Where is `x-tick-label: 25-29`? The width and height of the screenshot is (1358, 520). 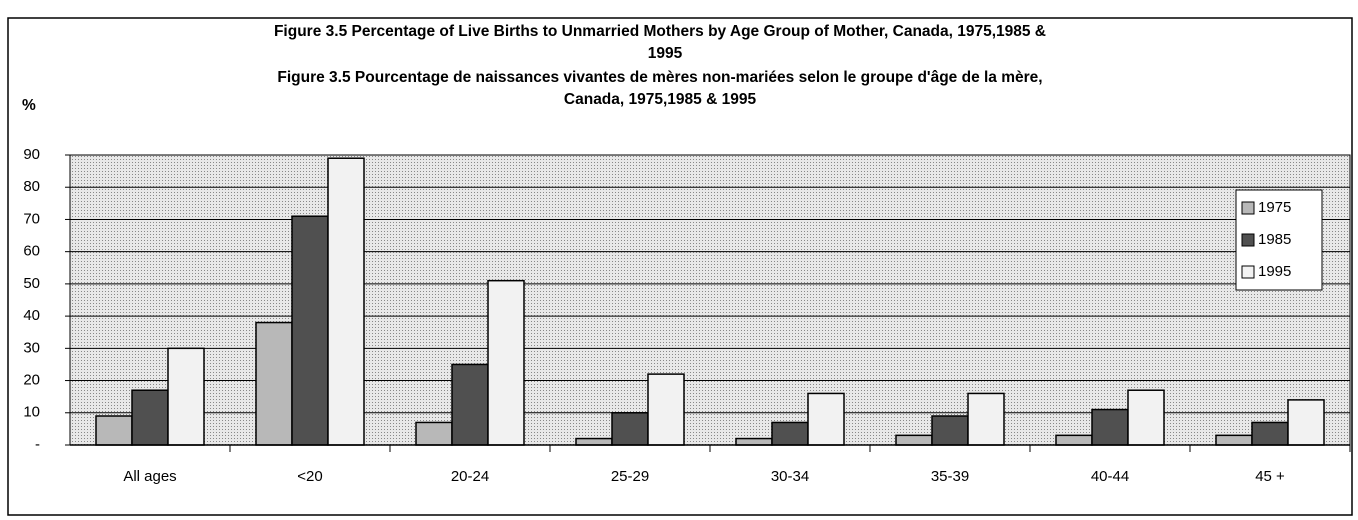 x-tick-label: 25-29 is located at coordinates (630, 476).